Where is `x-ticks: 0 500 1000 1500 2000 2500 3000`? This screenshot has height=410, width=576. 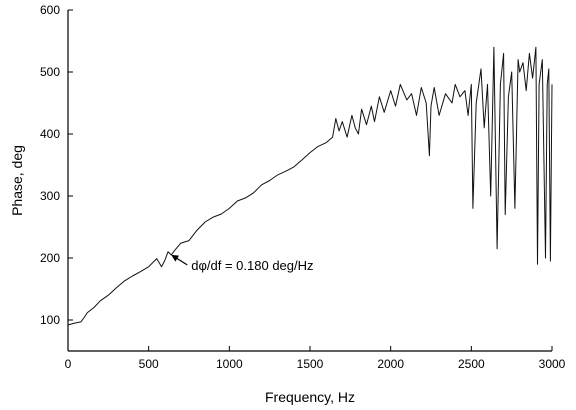
x-ticks: 0 500 1000 1500 2000 2500 3000 is located at coordinates (315, 358).